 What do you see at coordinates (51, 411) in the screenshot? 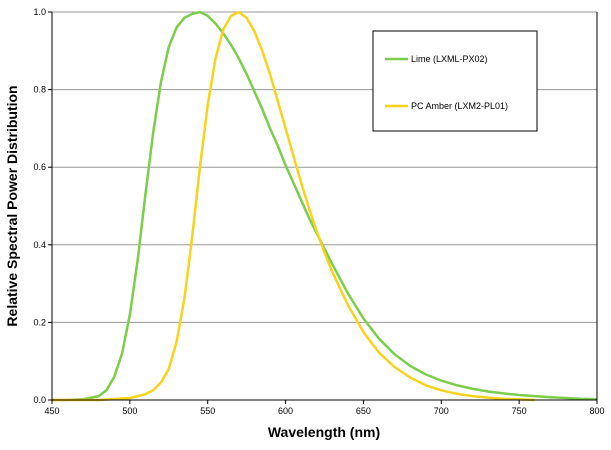
I see `x-tick-label-0: 450` at bounding box center [51, 411].